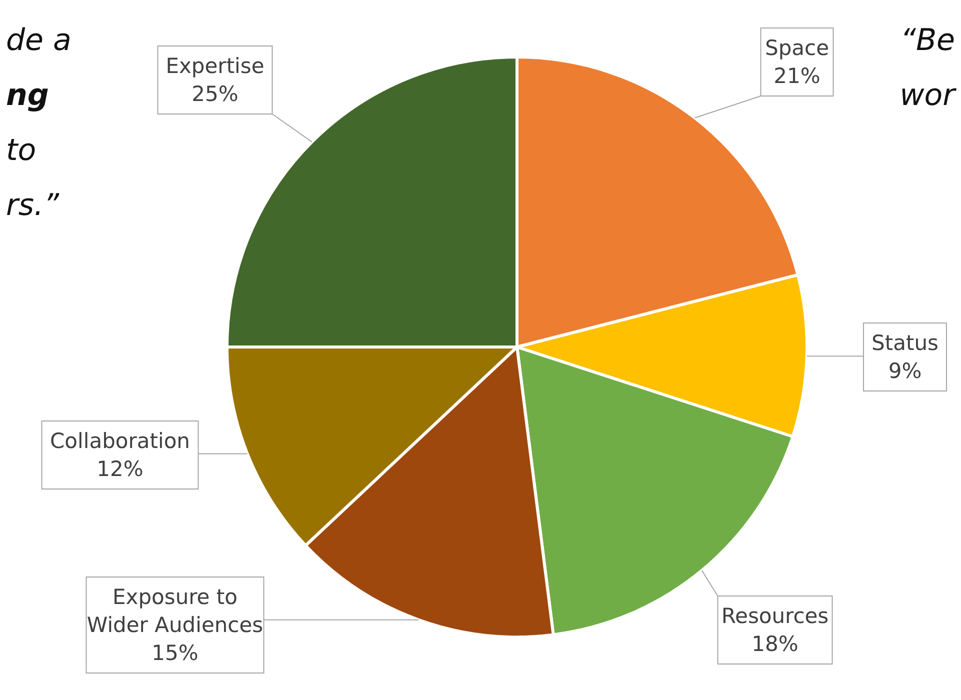  What do you see at coordinates (905, 371) in the screenshot?
I see `data-label: 9%` at bounding box center [905, 371].